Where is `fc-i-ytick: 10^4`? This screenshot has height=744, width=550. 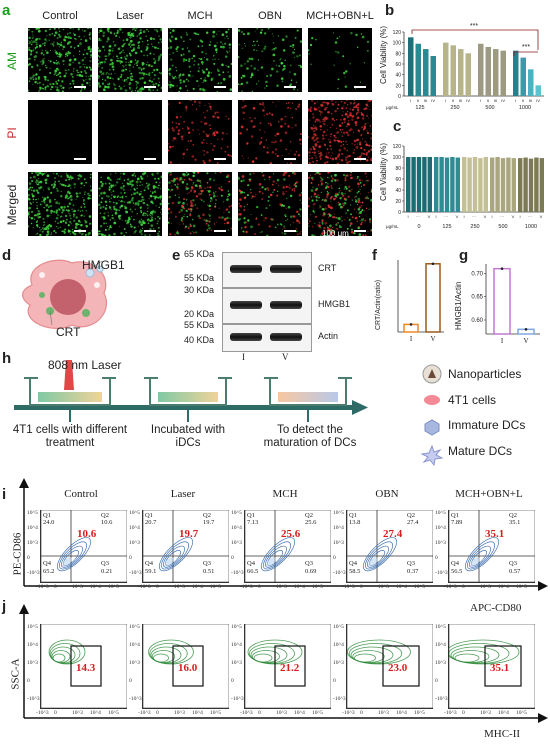 fc-i-ytick: 10^4 is located at coordinates (440, 528).